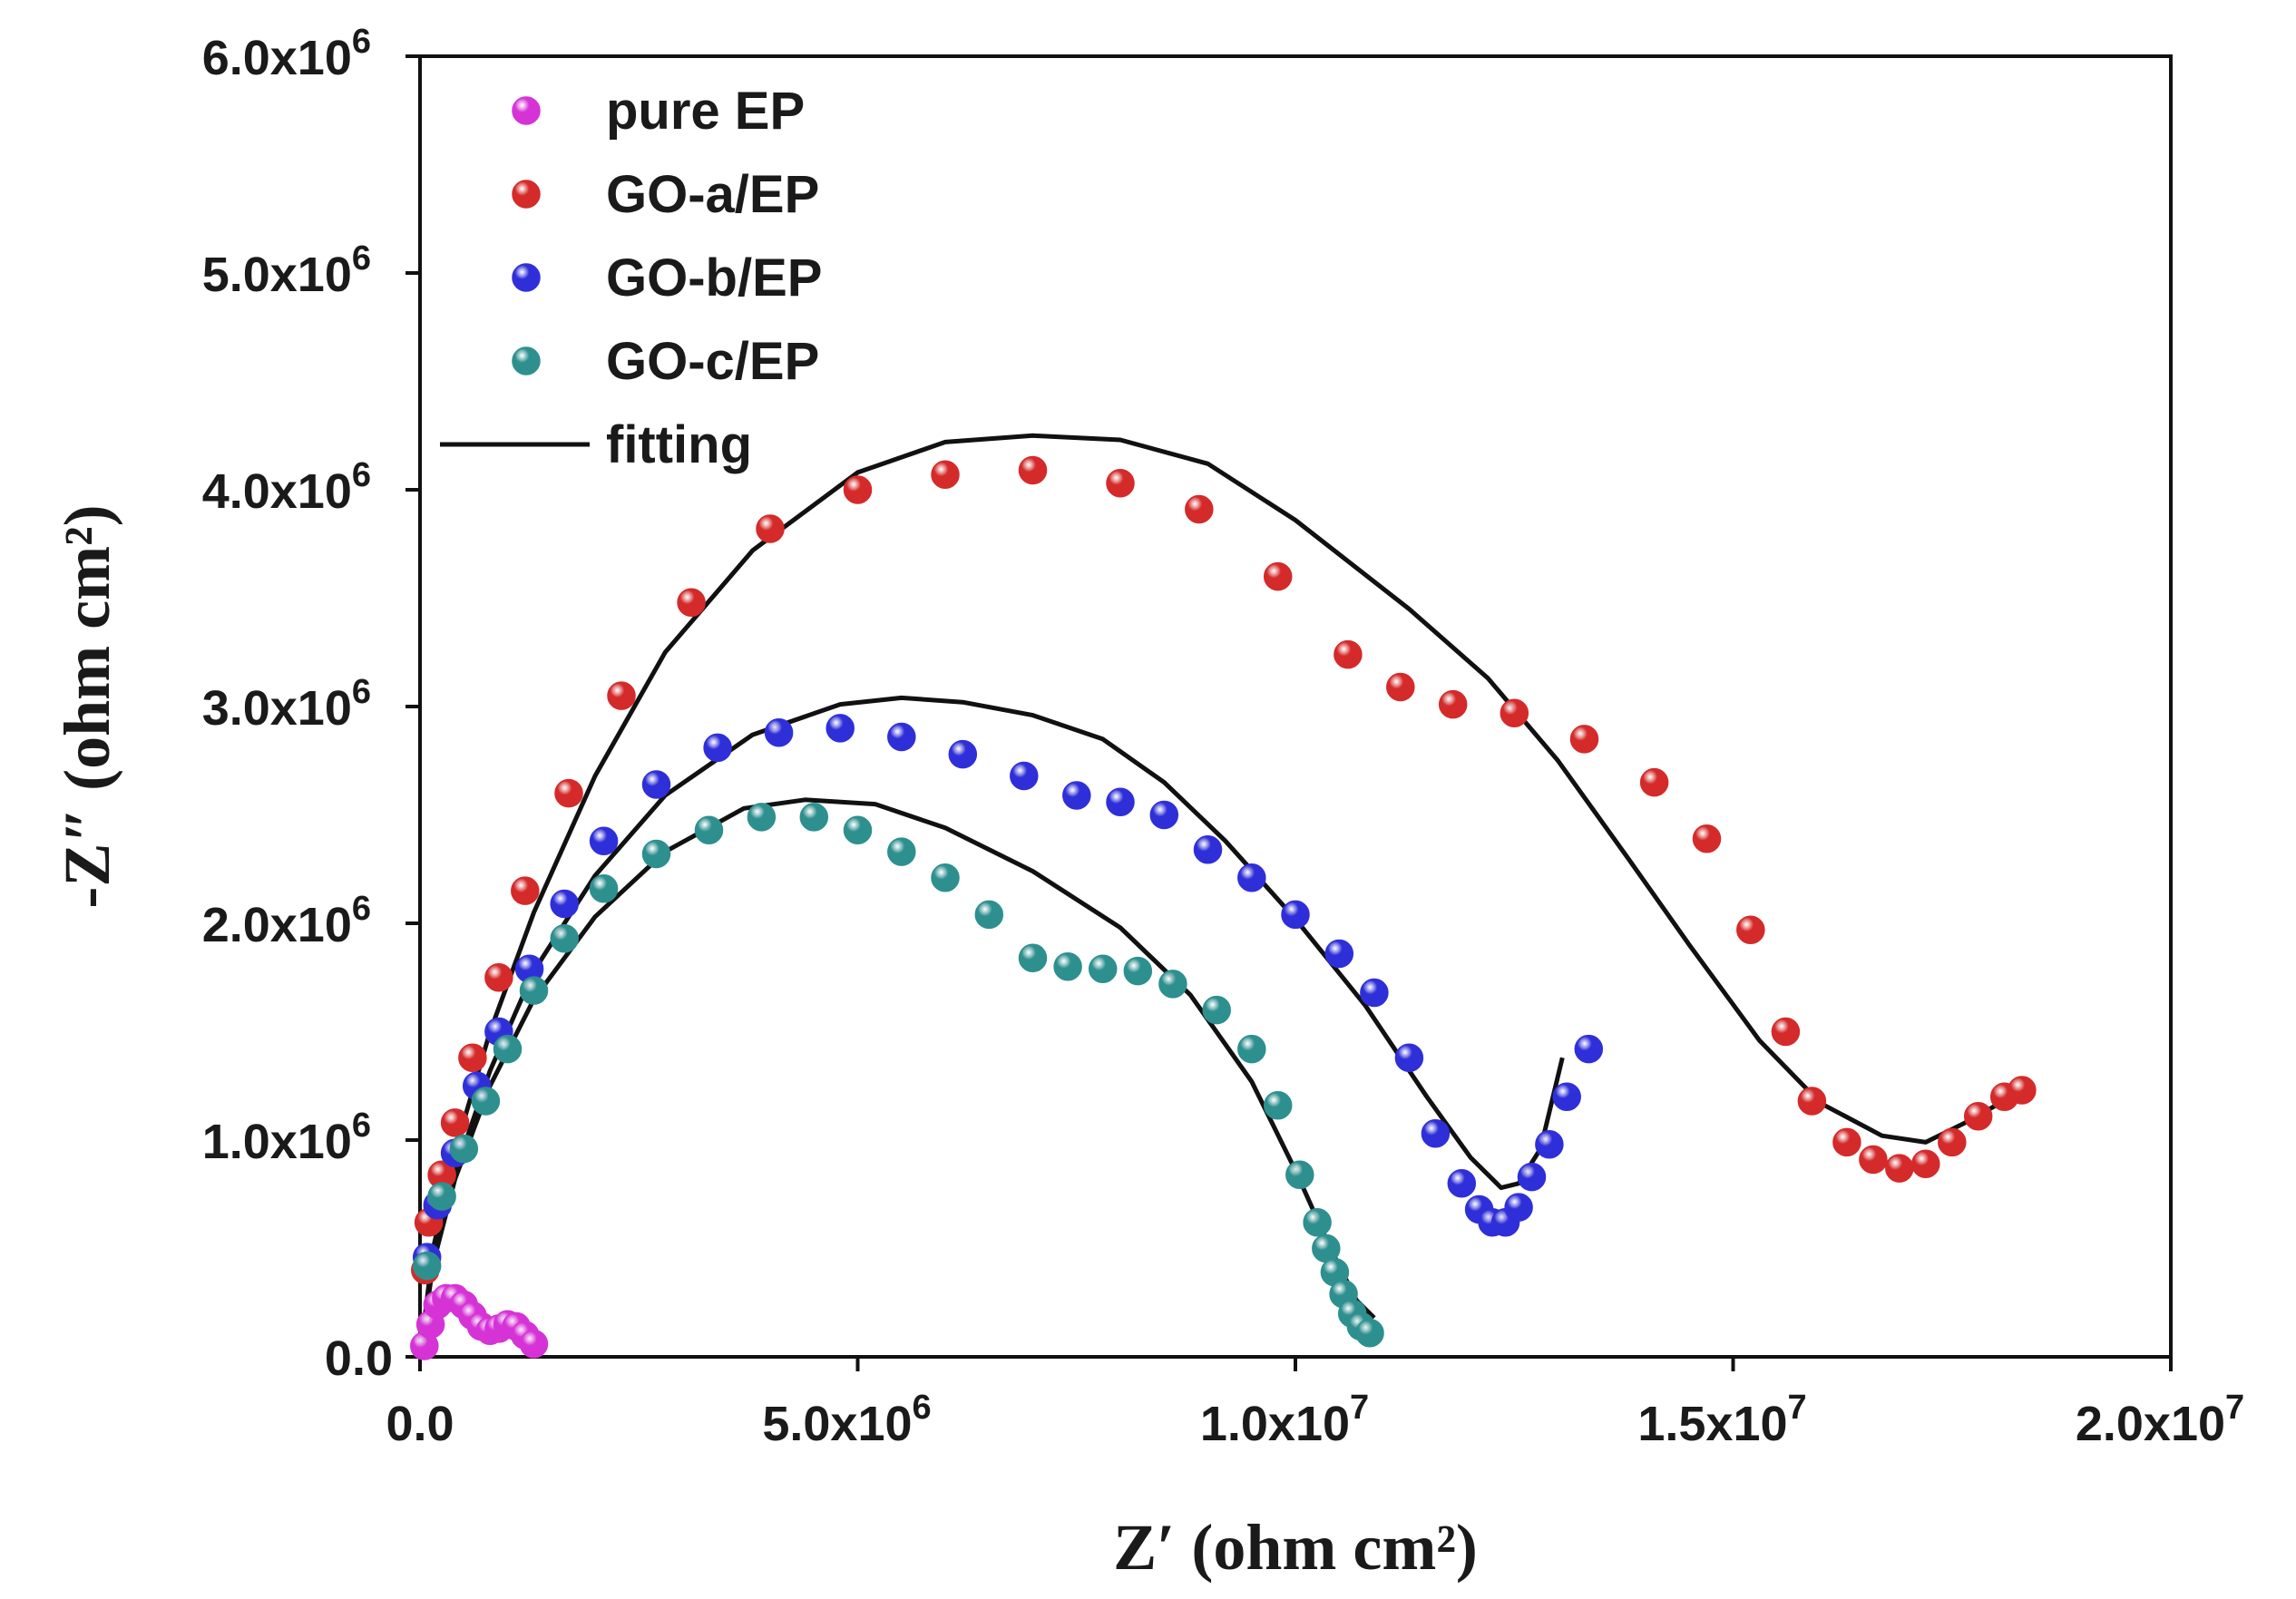 This screenshot has height=1599, width=2296. Describe the element at coordinates (286, 54) in the screenshot. I see `y-tick-label: 6.0x10⁶` at that location.